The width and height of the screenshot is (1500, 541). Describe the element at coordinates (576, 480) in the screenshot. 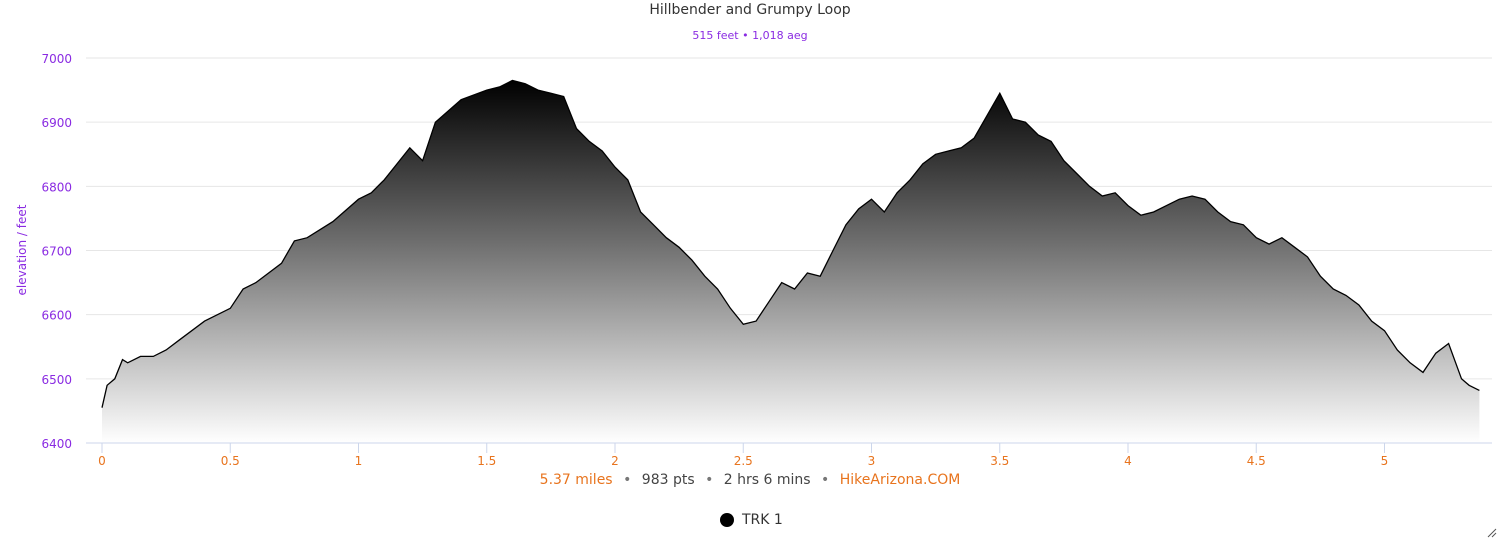

I see `distance-text: 5.37 miles` at that location.